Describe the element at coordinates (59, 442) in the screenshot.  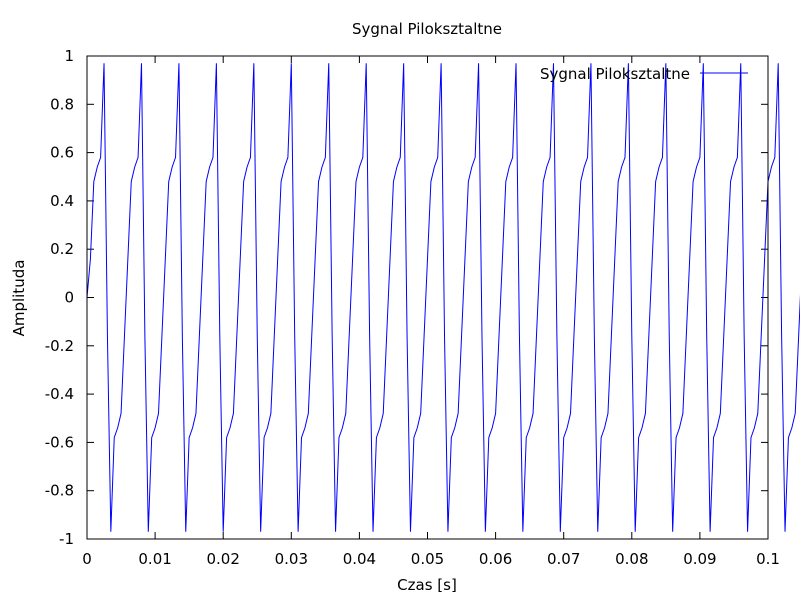
I see `y-tick-label: -0.6` at that location.